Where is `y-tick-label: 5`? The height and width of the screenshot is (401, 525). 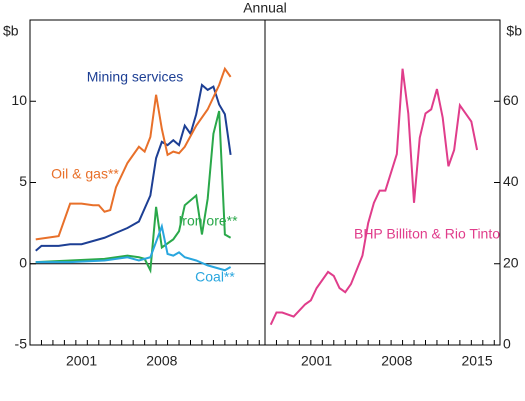 y-tick-label: 5 is located at coordinates (23, 181).